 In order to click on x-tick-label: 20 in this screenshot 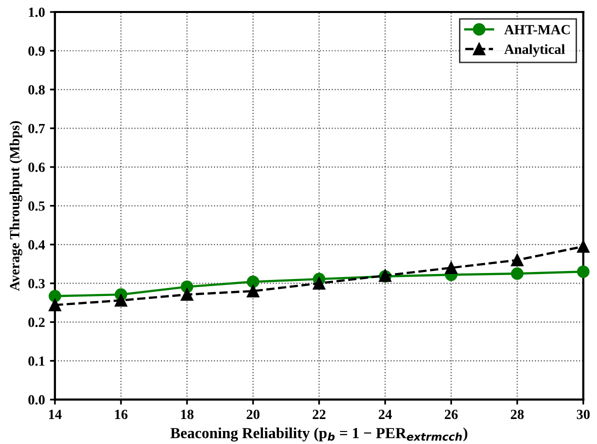, I will do `click(253, 415)`.